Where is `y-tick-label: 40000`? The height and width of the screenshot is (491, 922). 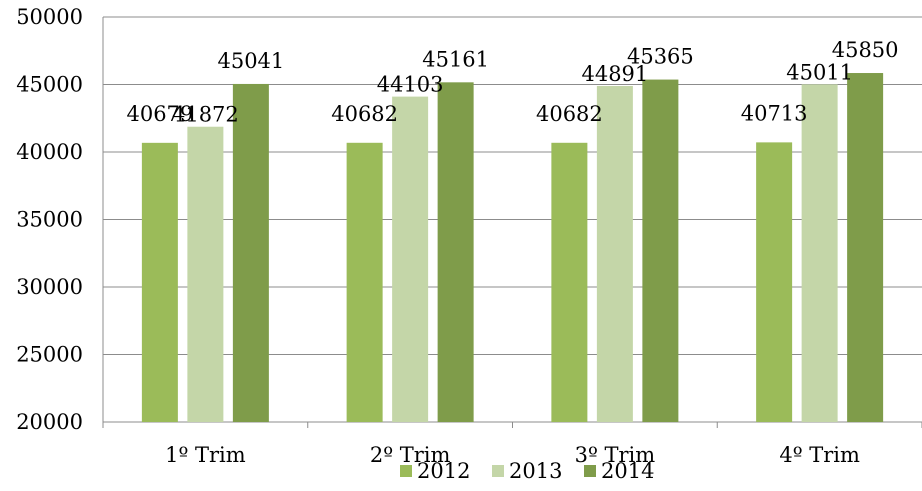
y-tick-label: 40000 is located at coordinates (49, 152).